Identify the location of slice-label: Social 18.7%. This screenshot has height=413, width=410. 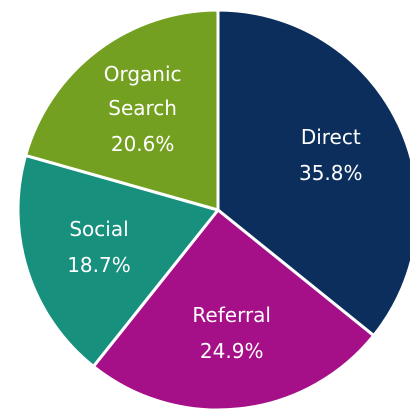
(99, 248).